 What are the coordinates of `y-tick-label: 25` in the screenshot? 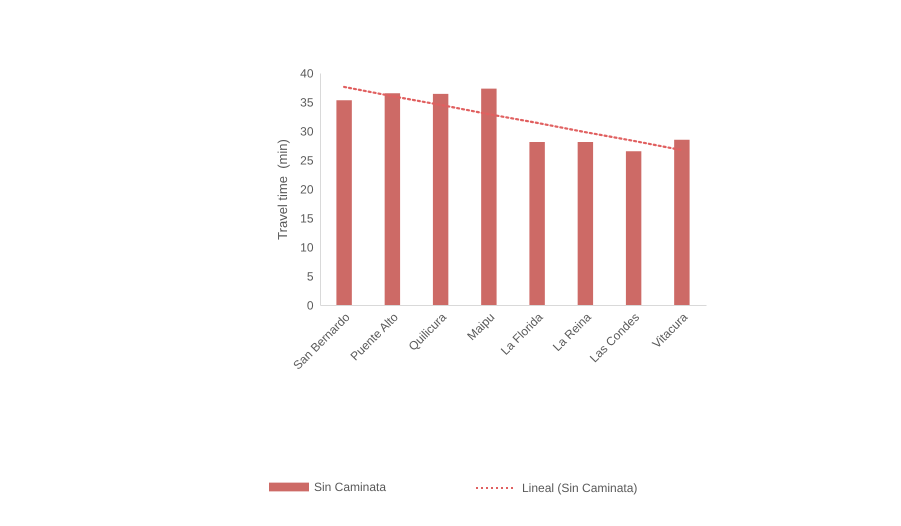 It's located at (307, 161).